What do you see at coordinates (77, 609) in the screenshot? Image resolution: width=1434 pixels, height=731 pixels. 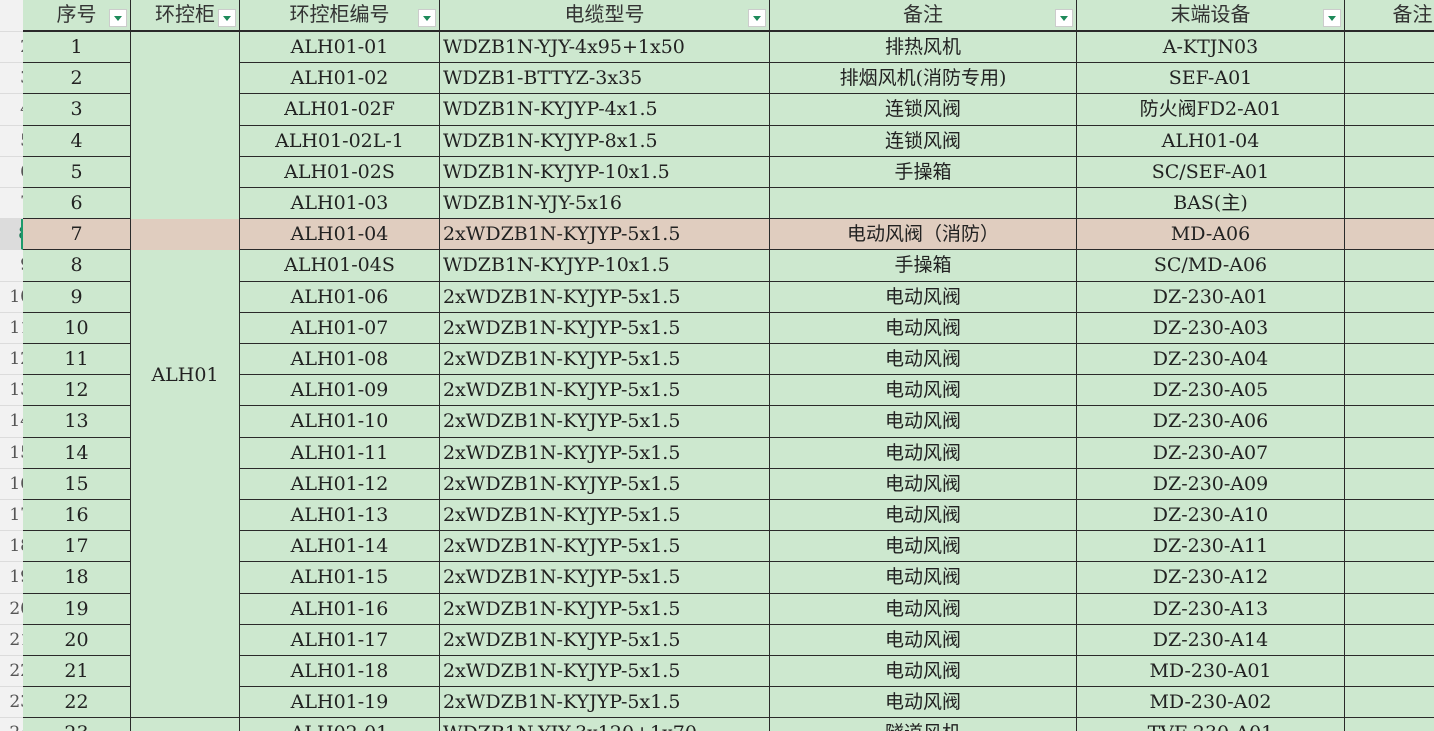 I see `cell-no: 19` at bounding box center [77, 609].